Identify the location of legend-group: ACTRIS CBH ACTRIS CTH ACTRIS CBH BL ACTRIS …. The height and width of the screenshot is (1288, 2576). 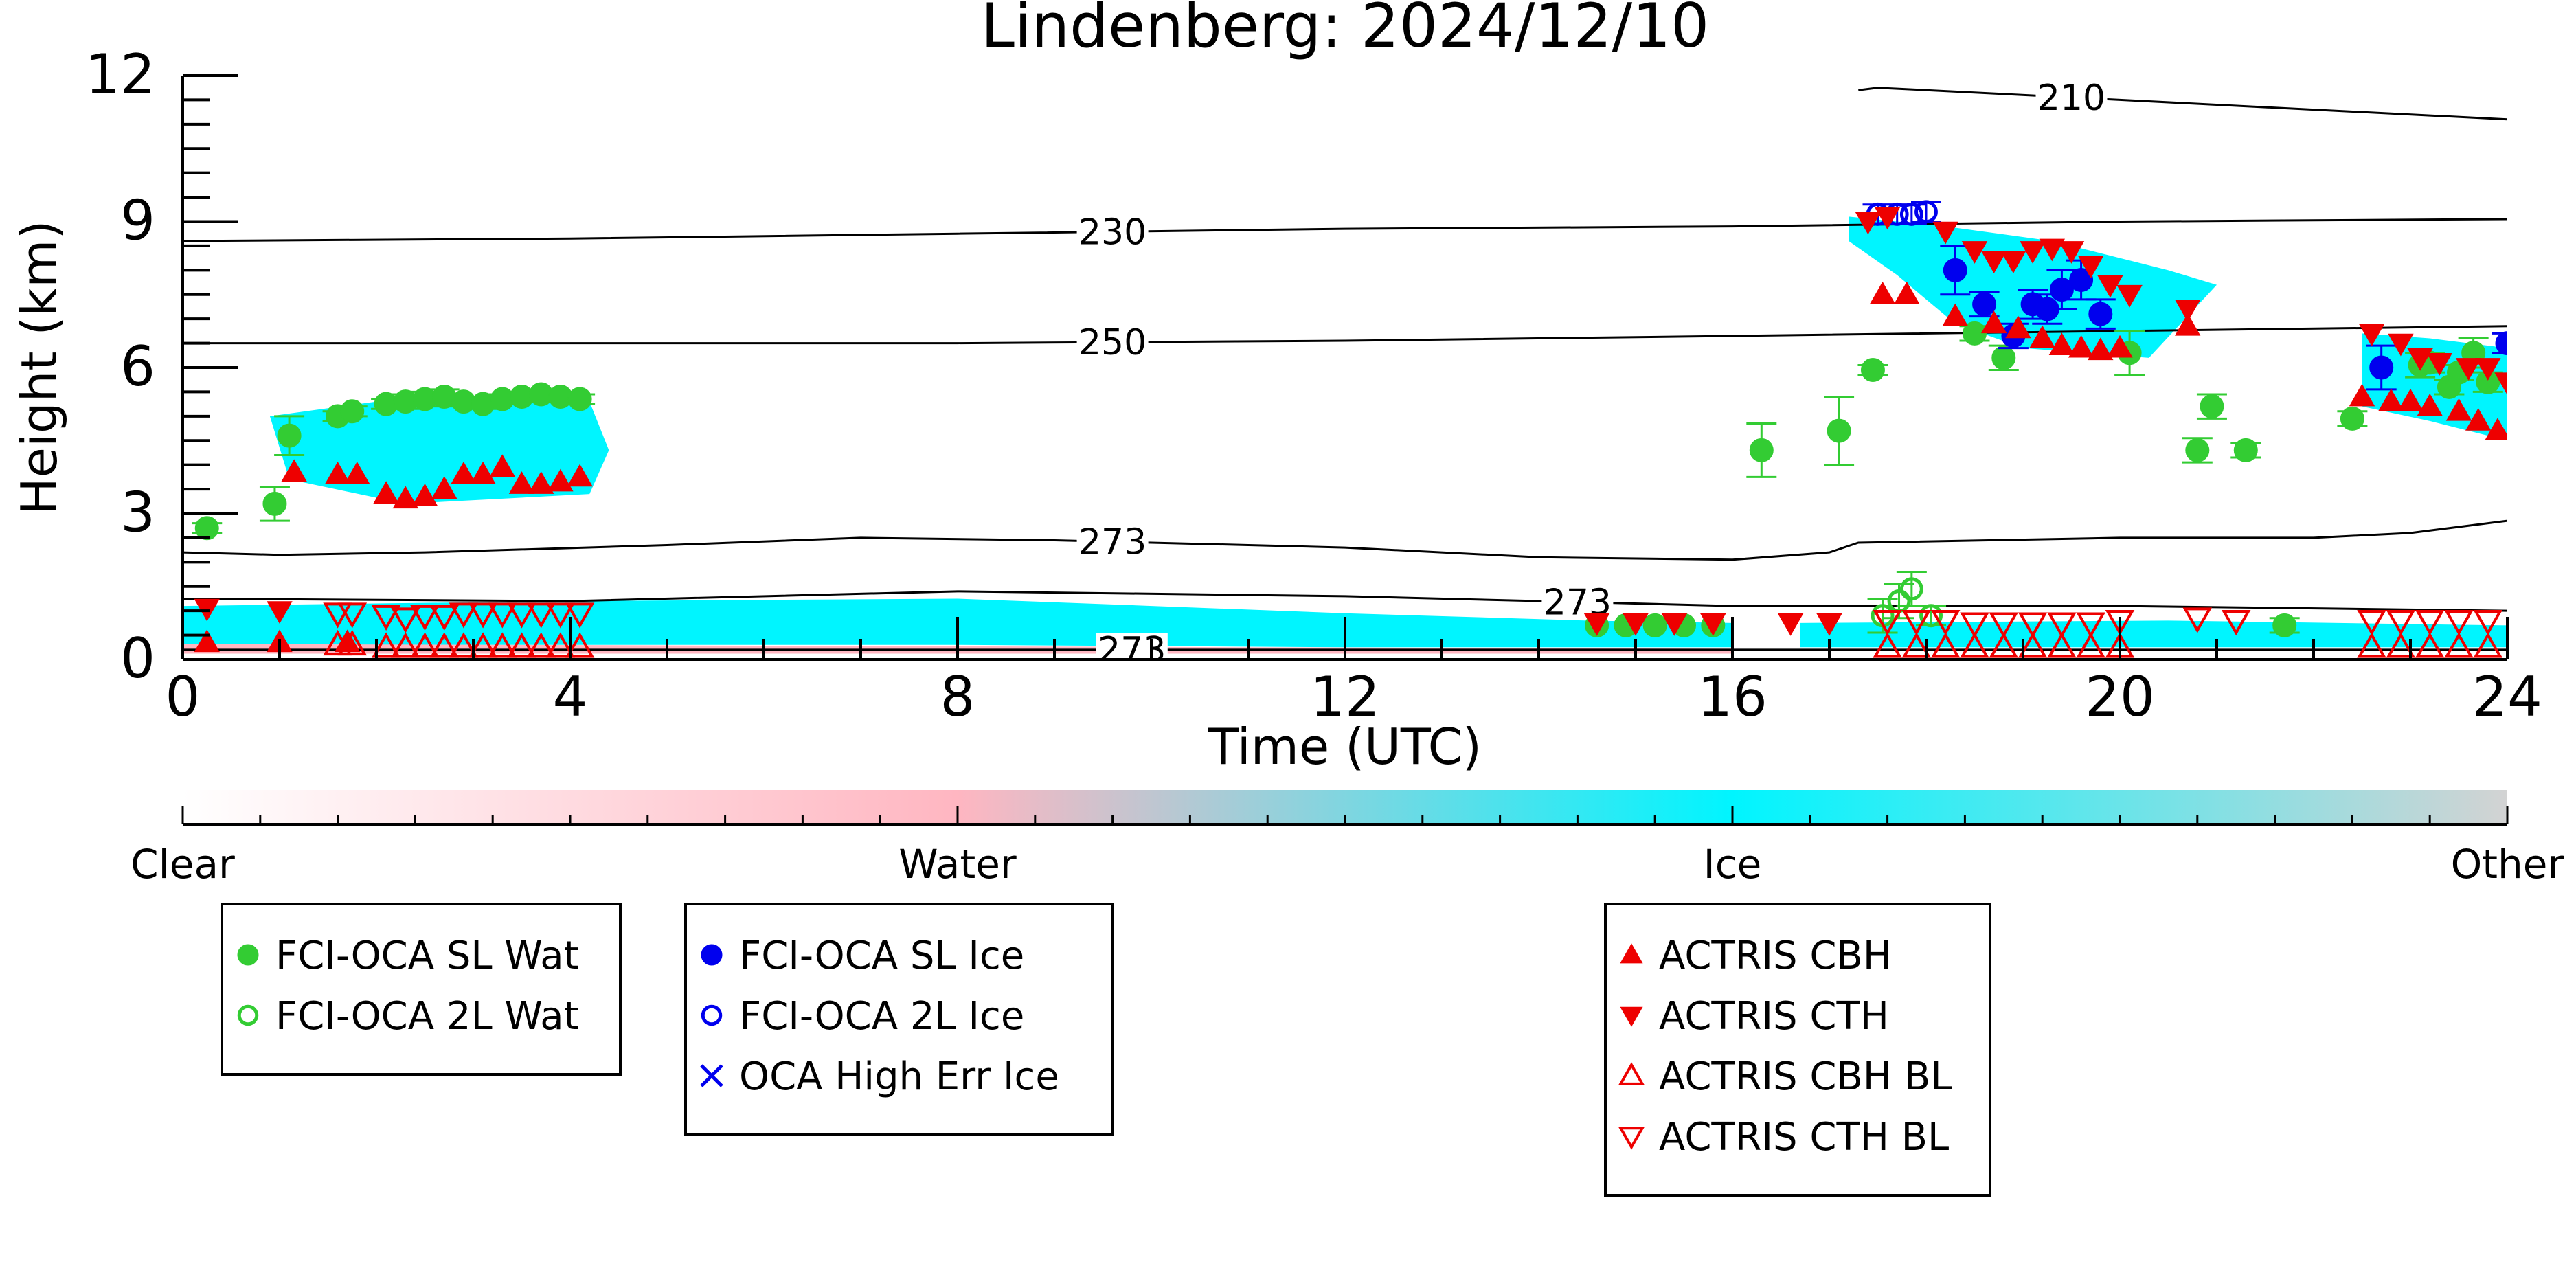
(1797, 1050).